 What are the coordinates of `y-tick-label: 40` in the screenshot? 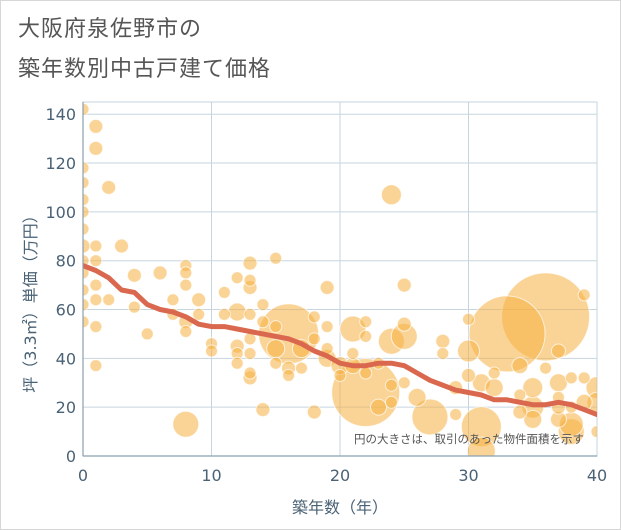 It's located at (66, 358).